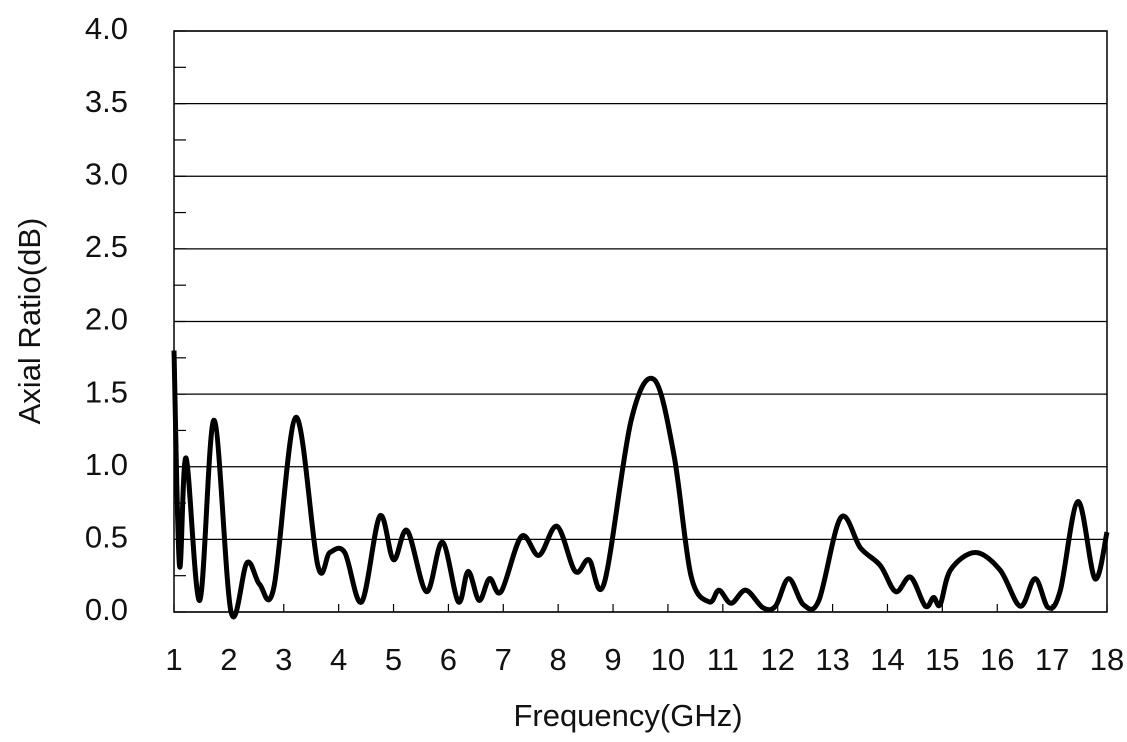 This screenshot has height=742, width=1127. Describe the element at coordinates (173, 659) in the screenshot. I see `x-tick-label: 1` at that location.